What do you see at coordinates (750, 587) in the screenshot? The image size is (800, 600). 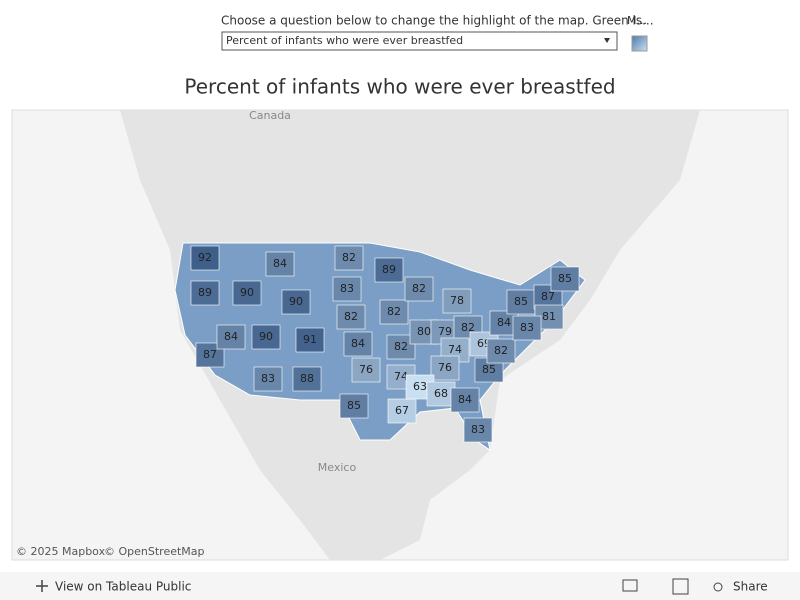 I see `share-button: Share` at bounding box center [750, 587].